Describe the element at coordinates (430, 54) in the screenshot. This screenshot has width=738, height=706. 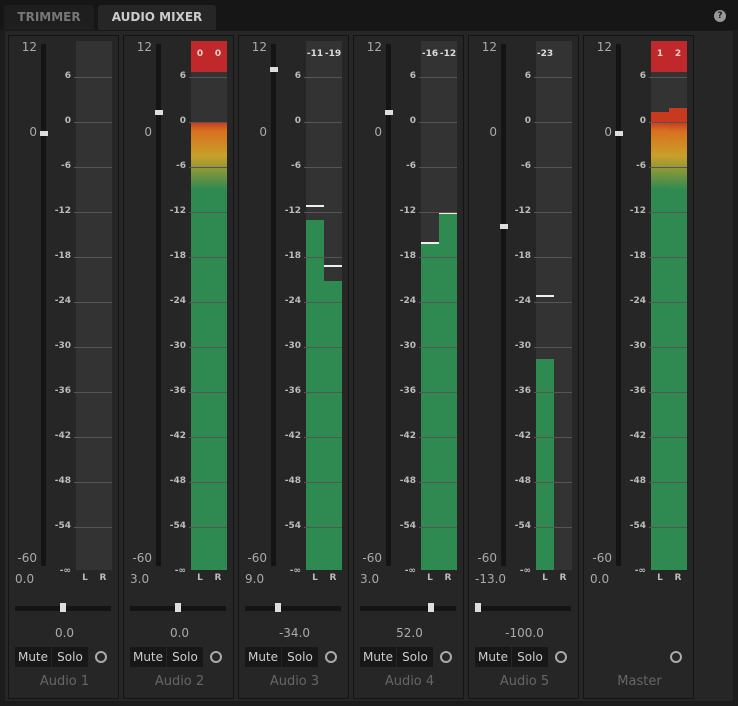
I see `peak-indicator: -16` at that location.